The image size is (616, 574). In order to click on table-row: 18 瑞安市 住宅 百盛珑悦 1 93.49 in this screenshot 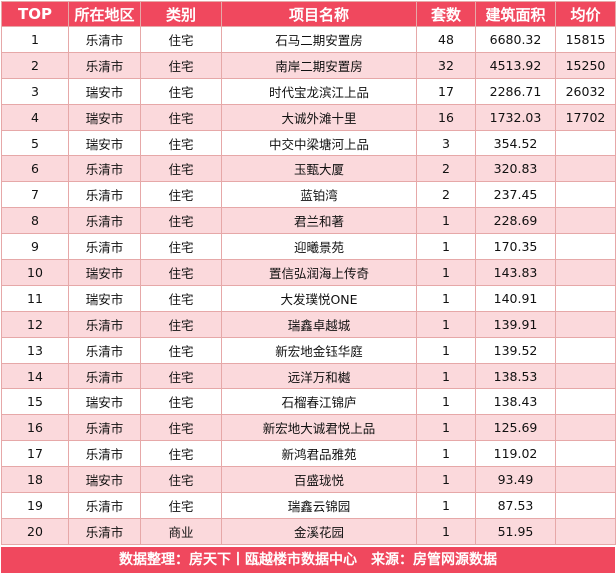, I will do `click(308, 480)`.